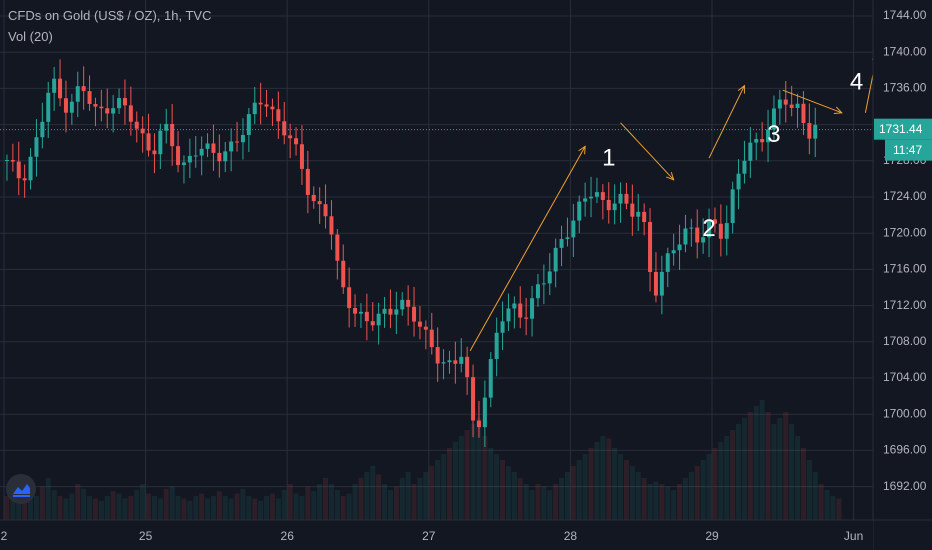 The image size is (932, 550). I want to click on tradingview-logo-icon, so click(21, 489).